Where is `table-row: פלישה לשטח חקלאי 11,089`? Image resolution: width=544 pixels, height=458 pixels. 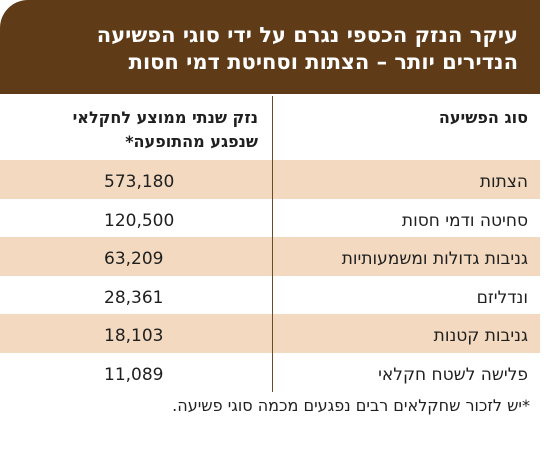
table-row: פלישה לשטח חקלאי 11,089 is located at coordinates (270, 372).